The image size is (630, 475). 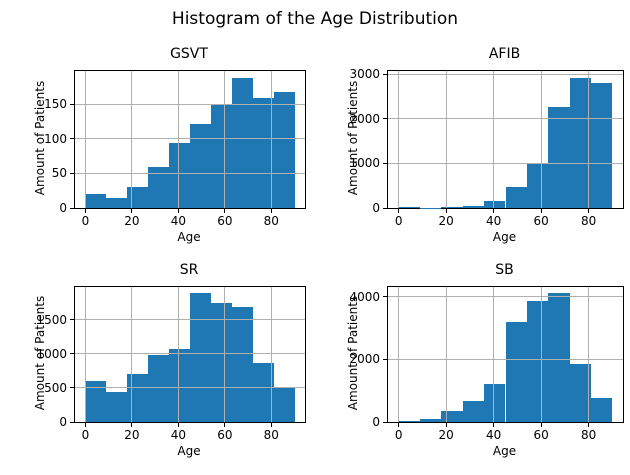 What do you see at coordinates (51, 319) in the screenshot?
I see `y-tick-label: 1500` at bounding box center [51, 319].